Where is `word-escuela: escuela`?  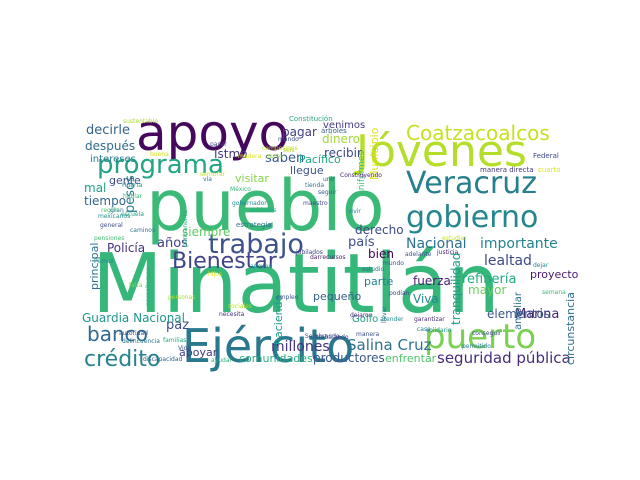 word-escuela: escuela is located at coordinates (132, 214).